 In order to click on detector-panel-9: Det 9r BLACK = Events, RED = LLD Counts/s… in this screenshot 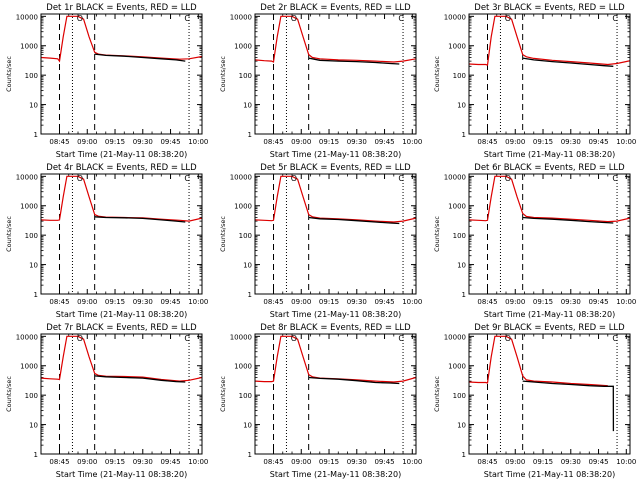, I will do `click(534, 401)`.